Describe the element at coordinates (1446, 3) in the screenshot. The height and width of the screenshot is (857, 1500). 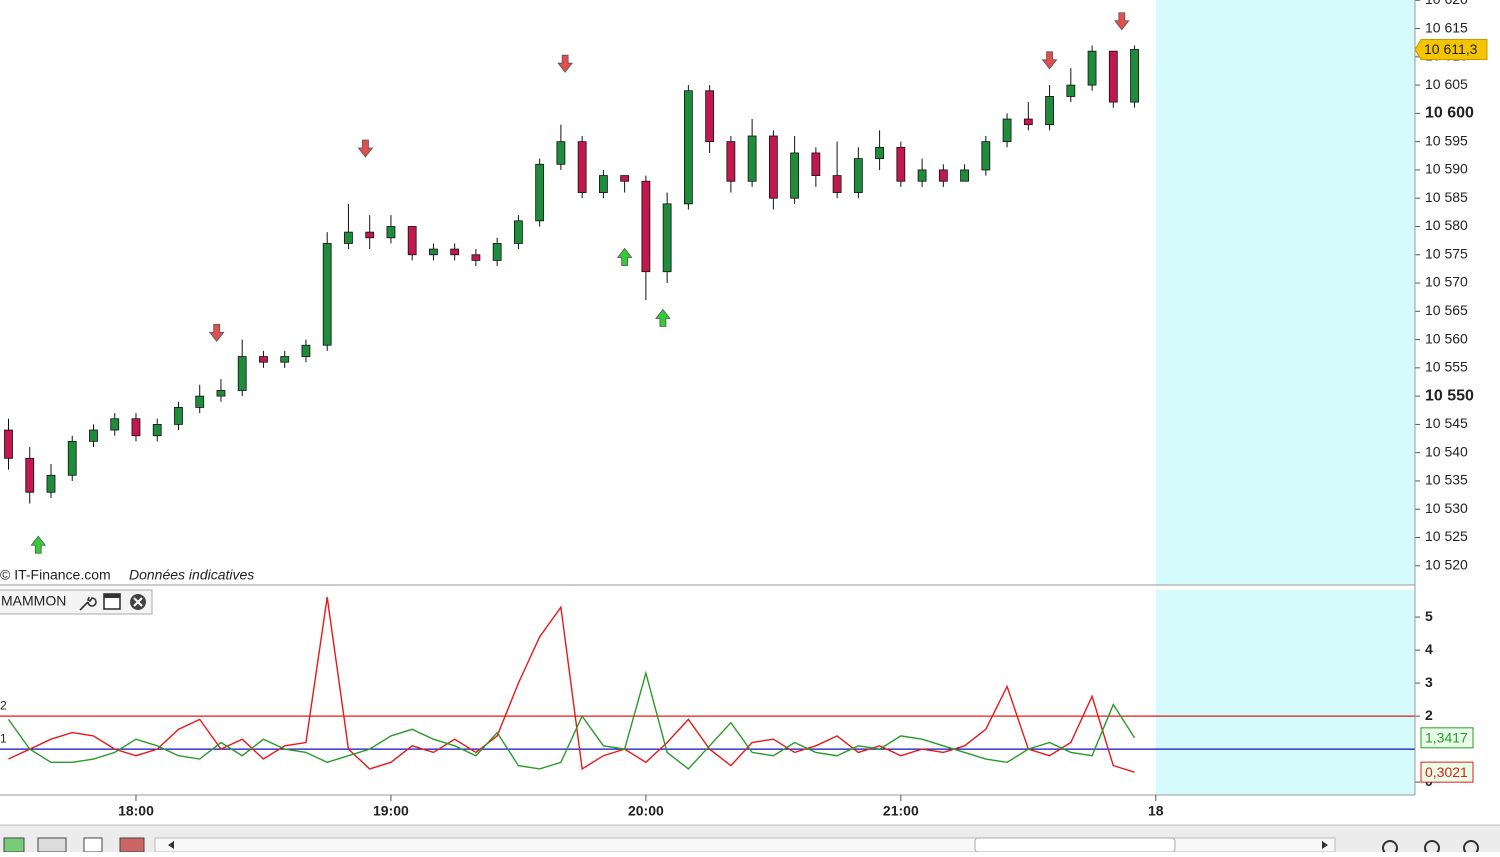
I see `y-tick-label: 10 620` at that location.